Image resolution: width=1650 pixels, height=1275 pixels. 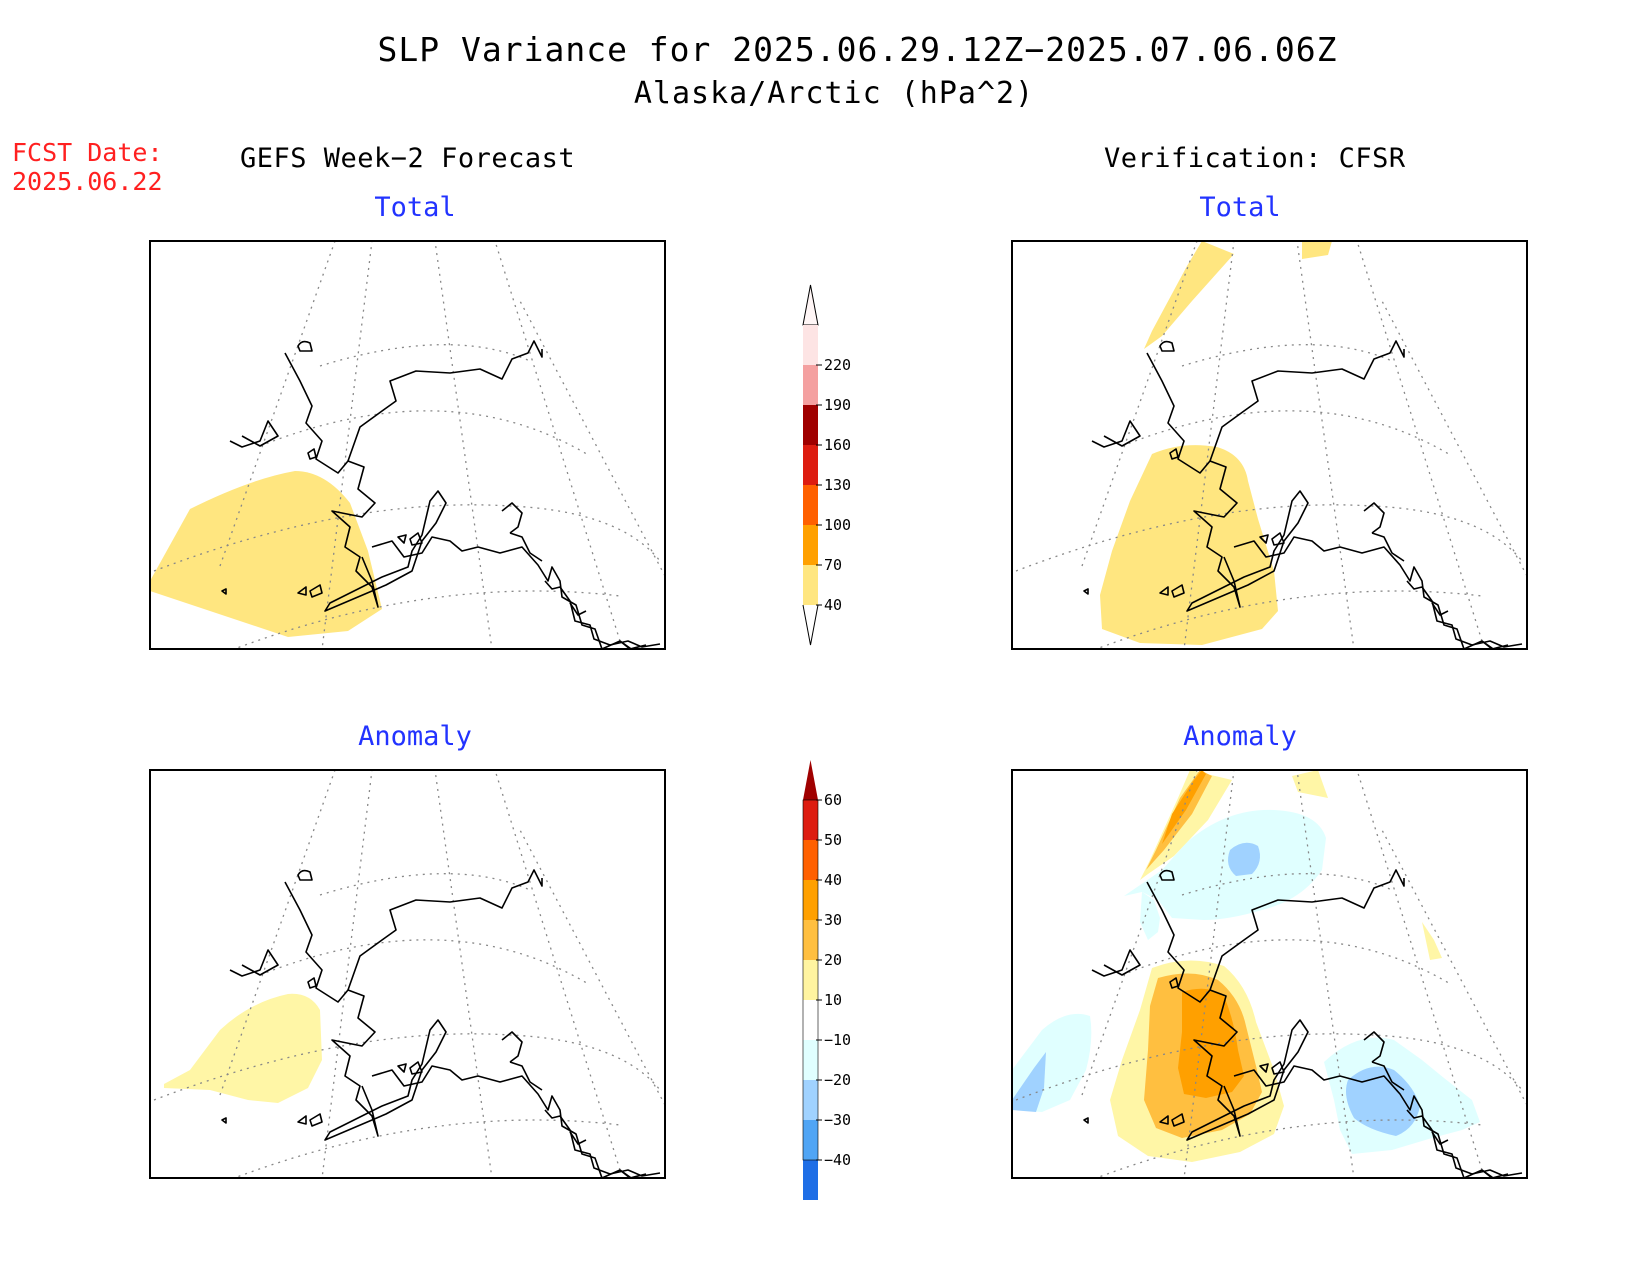 I want to click on map-forecast-total, so click(x=407, y=445).